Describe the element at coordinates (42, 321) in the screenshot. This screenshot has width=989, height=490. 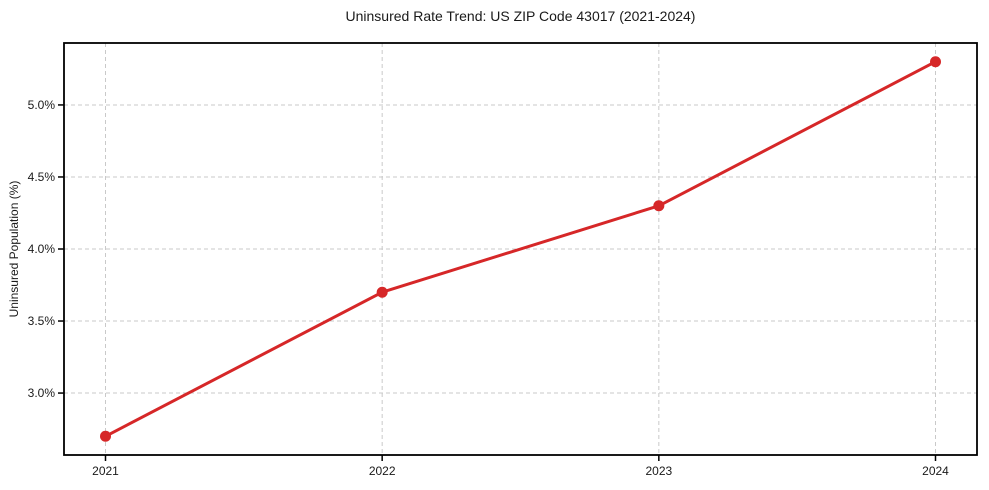
I see `y-tick-label: 3.5%` at that location.